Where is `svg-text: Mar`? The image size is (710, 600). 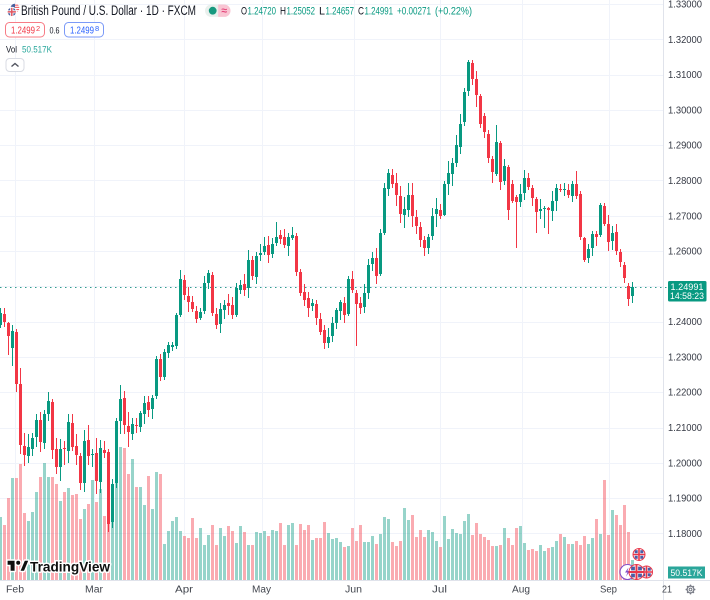
svg-text: Mar is located at coordinates (94, 590).